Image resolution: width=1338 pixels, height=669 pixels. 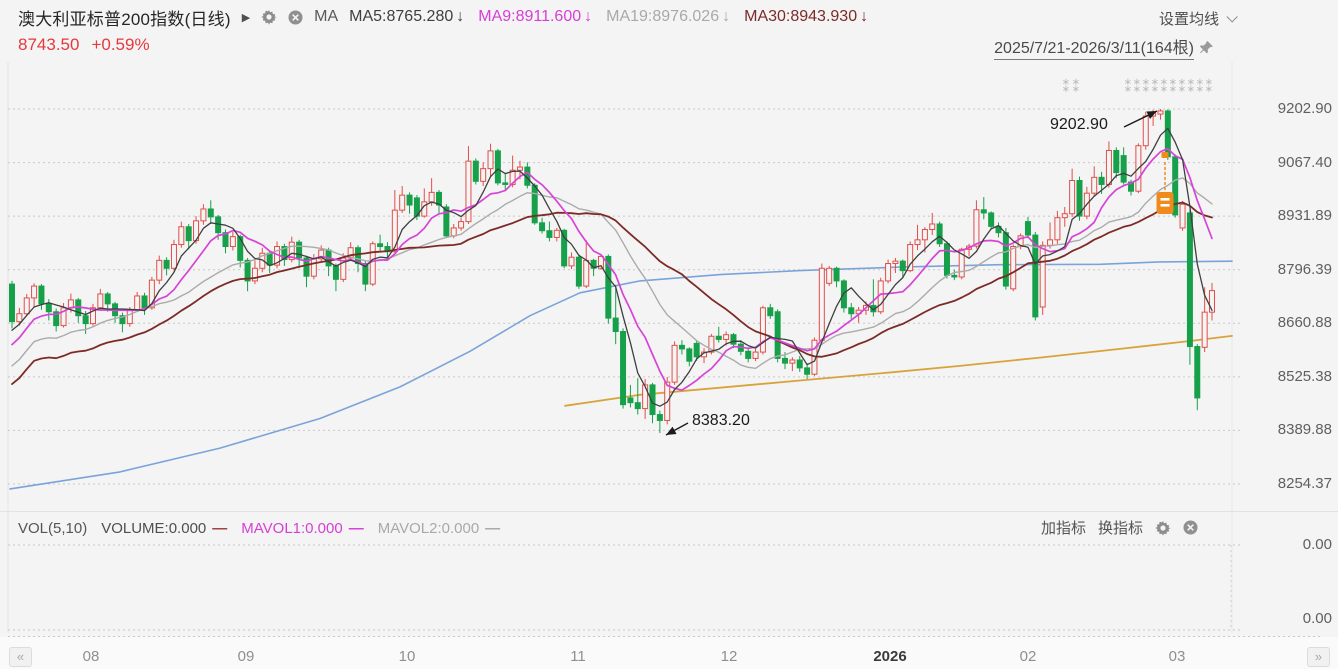 I want to click on expand-play-icon: ▶, so click(x=246, y=17).